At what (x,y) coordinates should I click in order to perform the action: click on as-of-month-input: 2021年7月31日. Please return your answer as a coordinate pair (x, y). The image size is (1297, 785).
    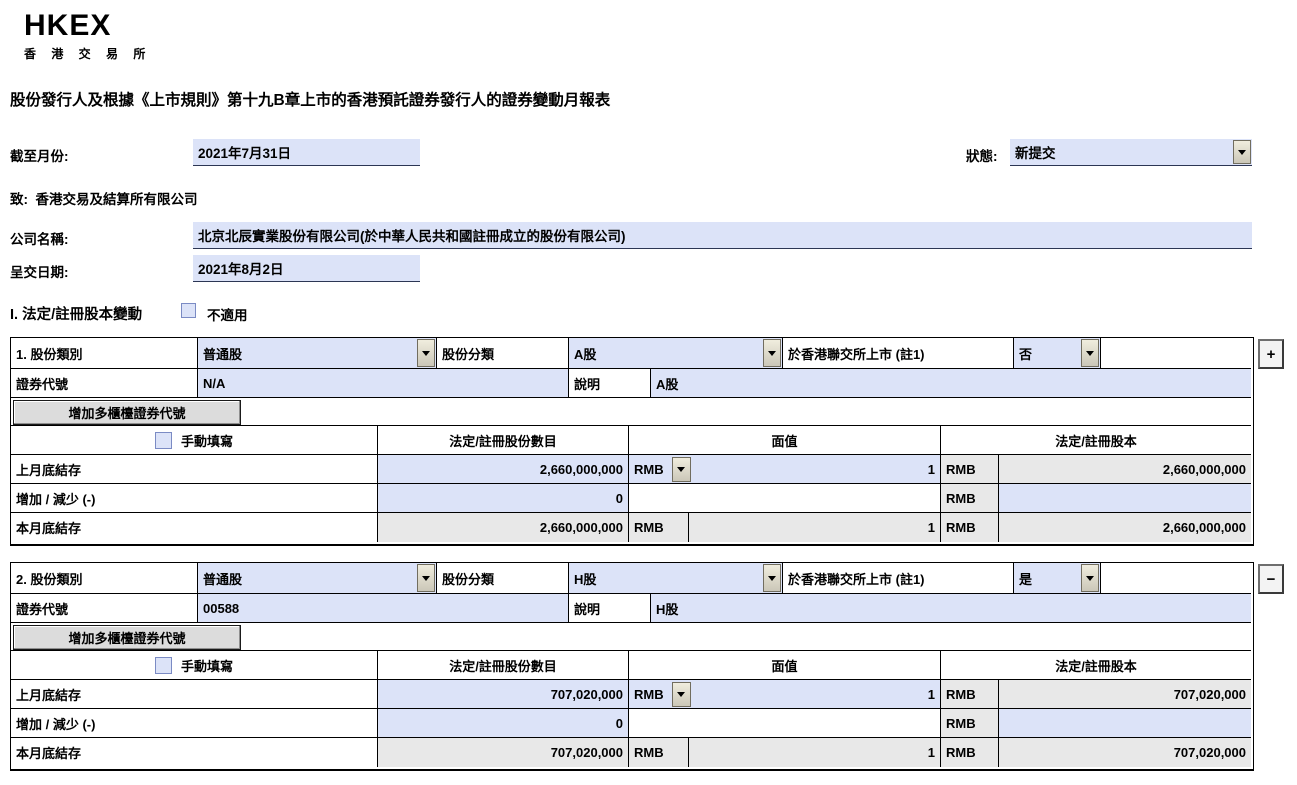
    Looking at the image, I should click on (306, 152).